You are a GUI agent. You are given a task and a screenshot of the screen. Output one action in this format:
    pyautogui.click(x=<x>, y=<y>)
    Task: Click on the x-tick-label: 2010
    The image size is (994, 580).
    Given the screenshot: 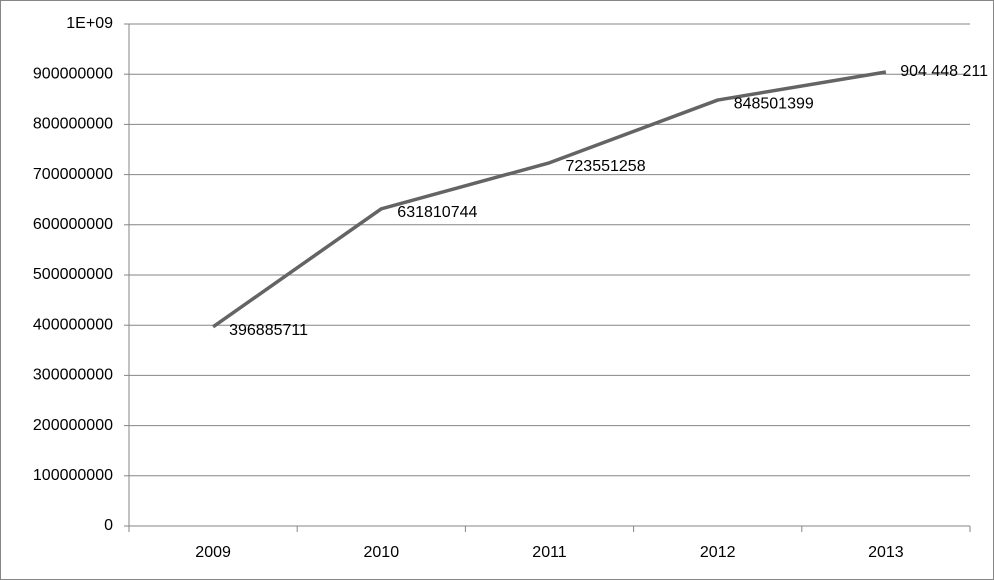 What is the action you would take?
    pyautogui.click(x=382, y=552)
    